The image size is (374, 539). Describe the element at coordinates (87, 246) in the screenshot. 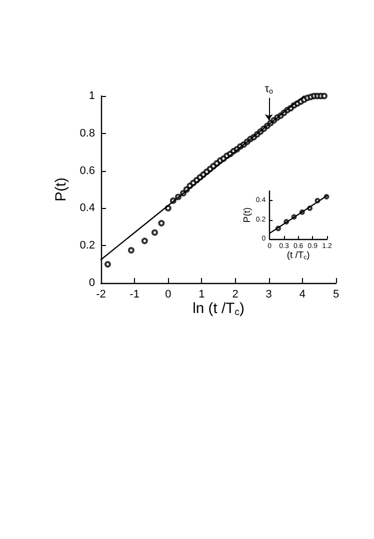

I see `y-tick-label: 0.2` at that location.